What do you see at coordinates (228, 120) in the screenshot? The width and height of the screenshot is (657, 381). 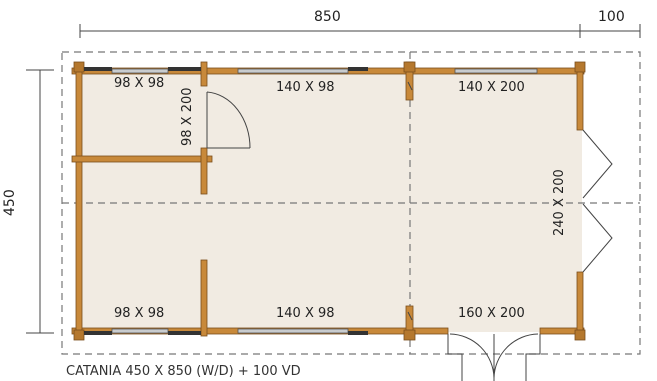 I see `interior-door` at bounding box center [228, 120].